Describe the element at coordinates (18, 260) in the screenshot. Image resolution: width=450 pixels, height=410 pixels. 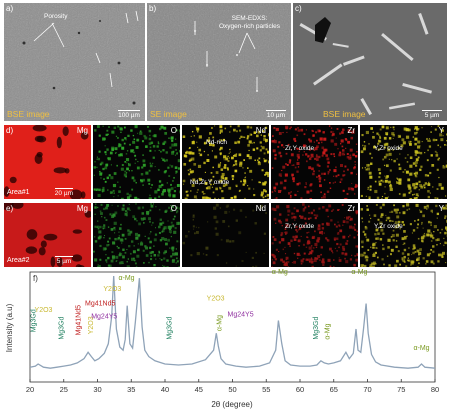
I see `eds-area-label: Area#2` at that location.